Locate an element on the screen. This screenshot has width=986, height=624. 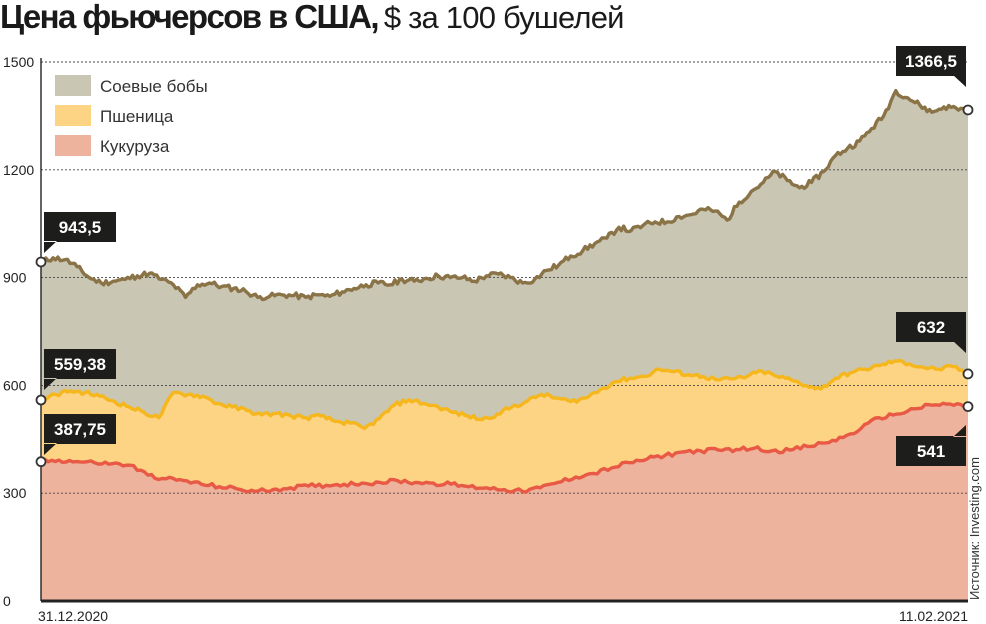
y-tick-label: 300 is located at coordinates (15, 493).